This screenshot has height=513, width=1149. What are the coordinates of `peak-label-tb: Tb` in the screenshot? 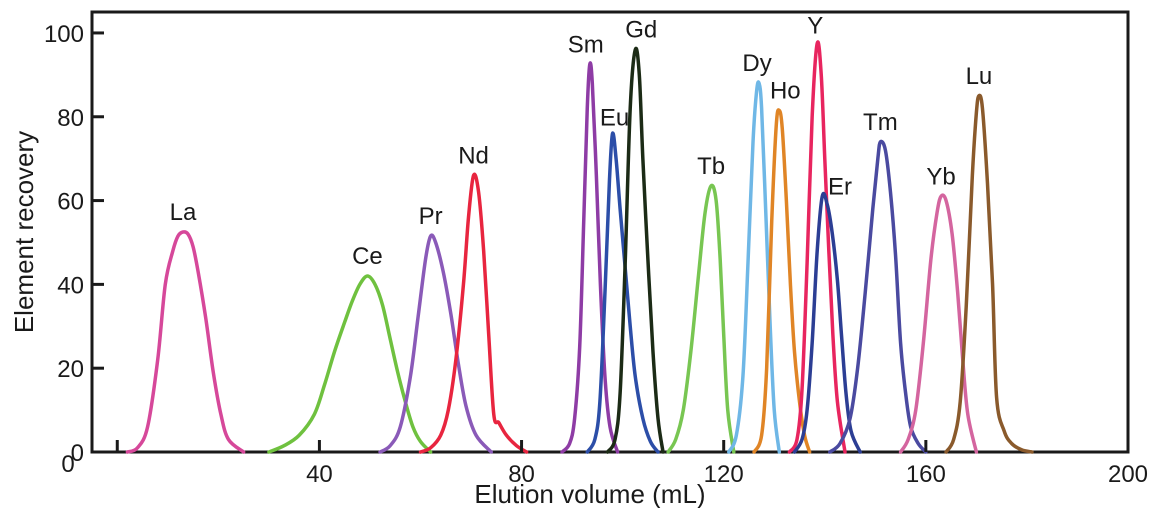 It's located at (711, 166).